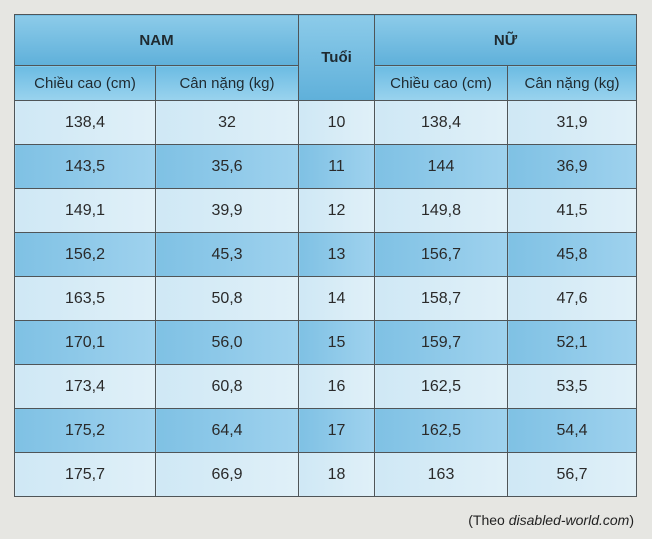 This screenshot has width=652, height=539. I want to click on table-cell: 175,7, so click(85, 474).